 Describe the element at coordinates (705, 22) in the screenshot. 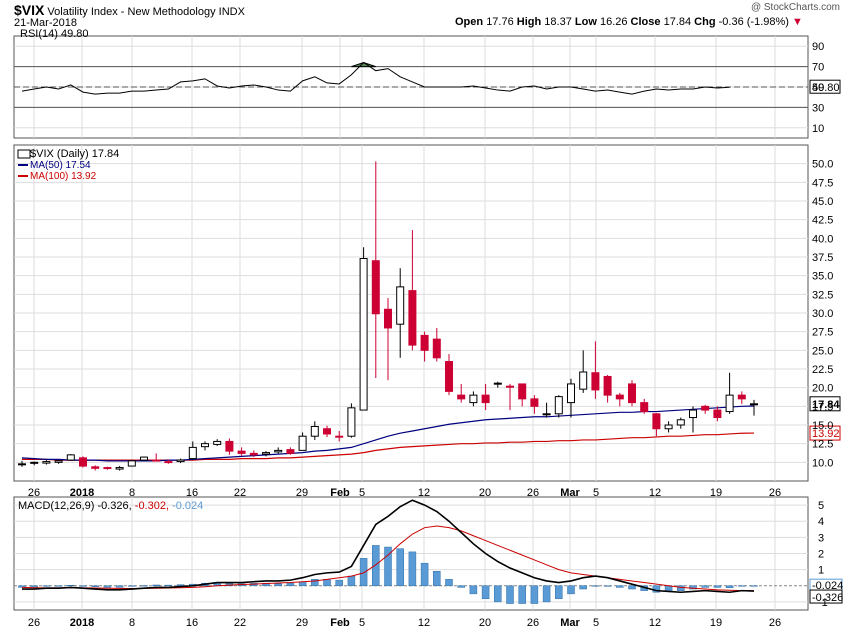

I see `chg-label: Chg` at that location.